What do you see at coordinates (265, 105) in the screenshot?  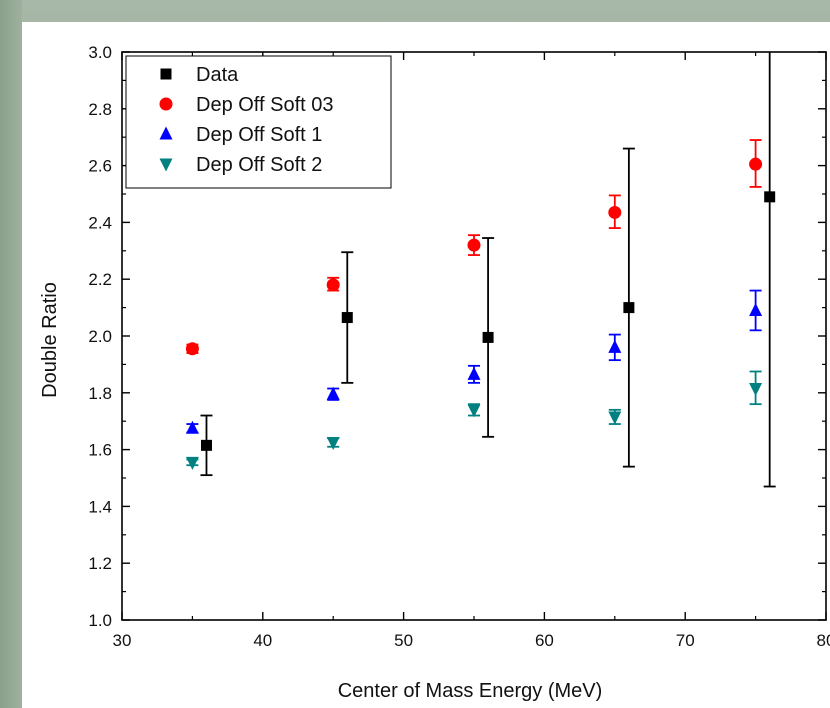 I see `legend-label: Dep Off Soft 03` at bounding box center [265, 105].